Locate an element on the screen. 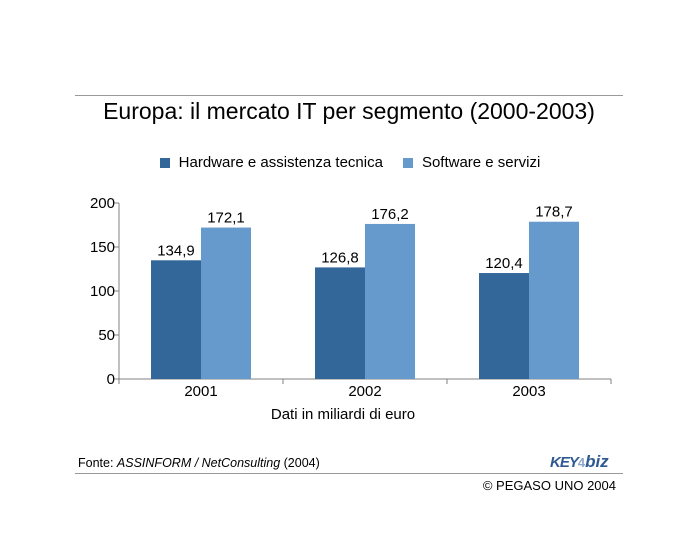 The image size is (700, 550). y-tick-label: 100 is located at coordinates (102, 291).